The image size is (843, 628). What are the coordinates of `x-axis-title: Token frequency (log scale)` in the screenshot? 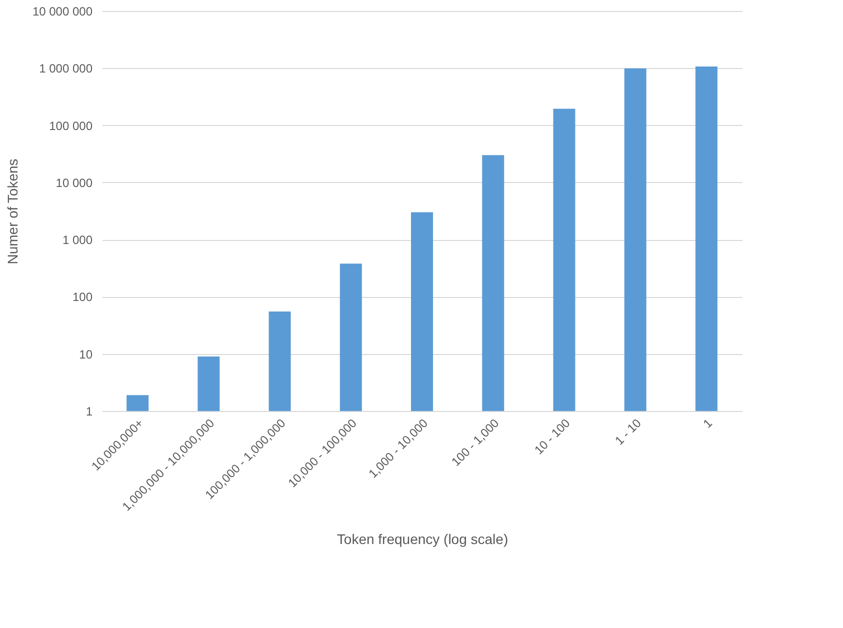 It's located at (422, 539).